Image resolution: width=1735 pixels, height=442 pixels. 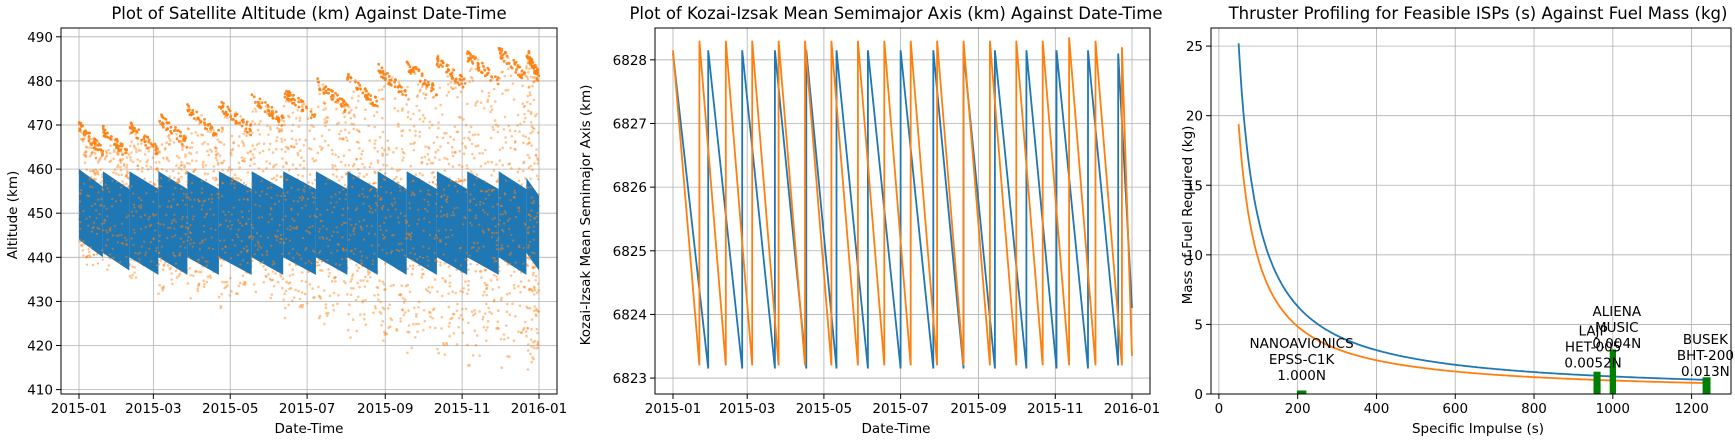 What do you see at coordinates (1194, 186) in the screenshot?
I see `y-tick-label: 15` at bounding box center [1194, 186].